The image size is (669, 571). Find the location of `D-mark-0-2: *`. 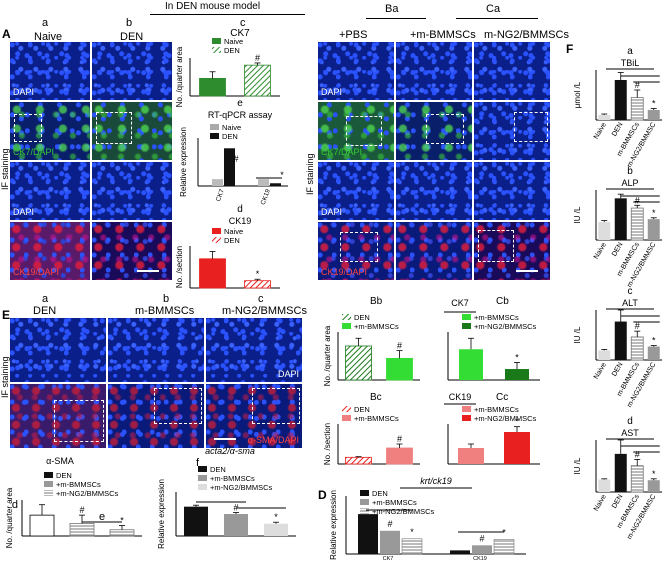

D-mark-0-2: * is located at coordinates (412, 532).